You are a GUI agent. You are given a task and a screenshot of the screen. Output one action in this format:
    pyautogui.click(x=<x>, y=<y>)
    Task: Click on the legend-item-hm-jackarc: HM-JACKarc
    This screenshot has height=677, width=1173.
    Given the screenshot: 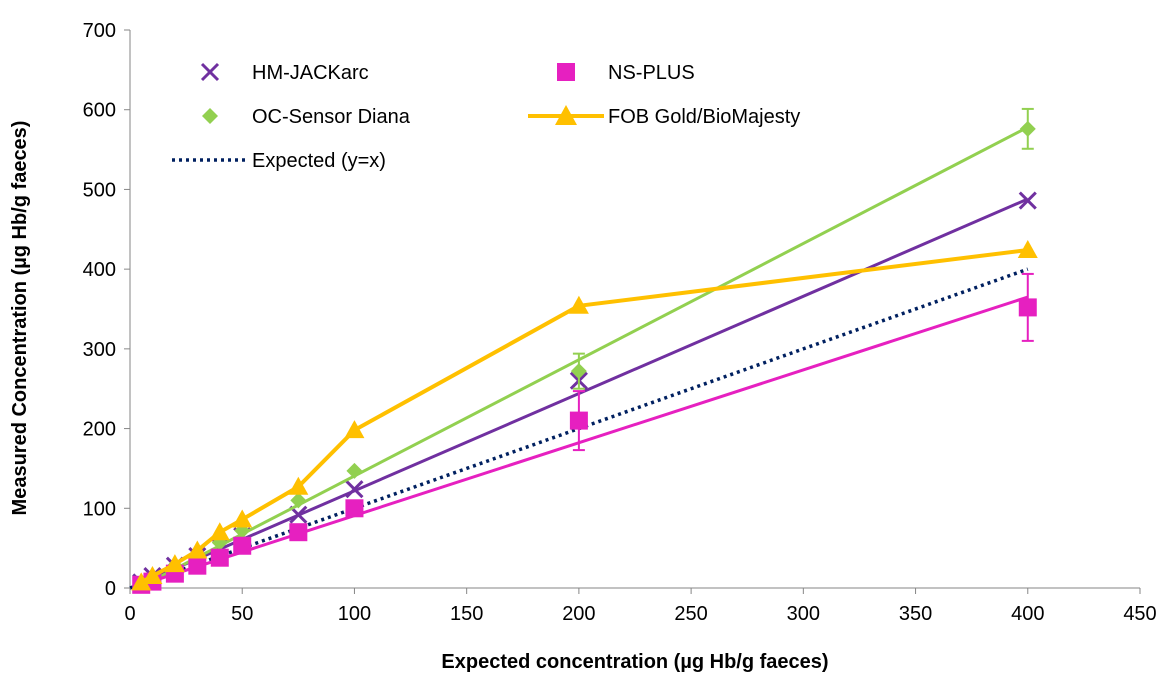 What is the action you would take?
    pyautogui.click(x=284, y=73)
    